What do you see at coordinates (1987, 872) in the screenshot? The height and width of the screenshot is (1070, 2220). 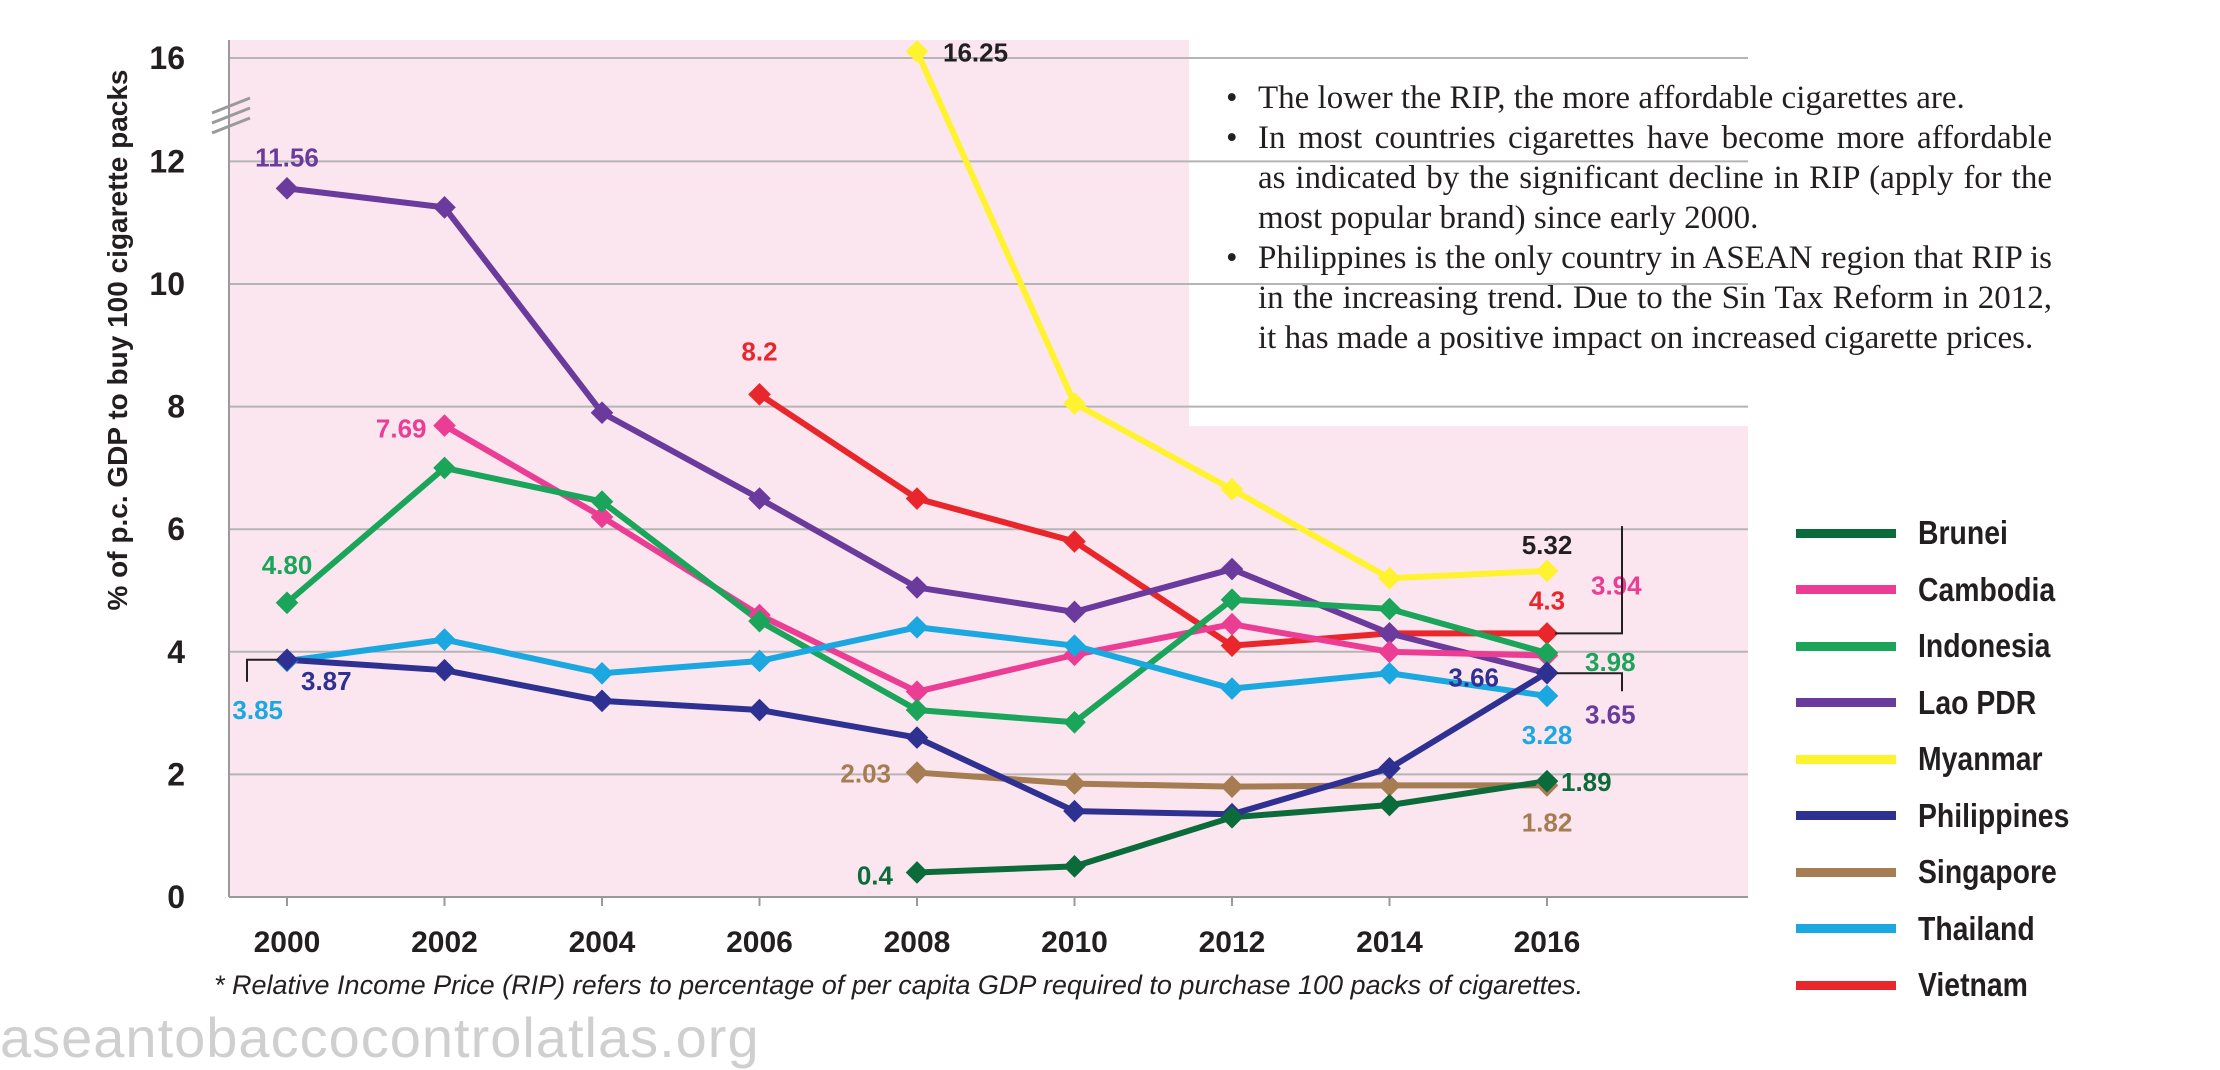 I see `legend-label: Singapore` at bounding box center [1987, 872].